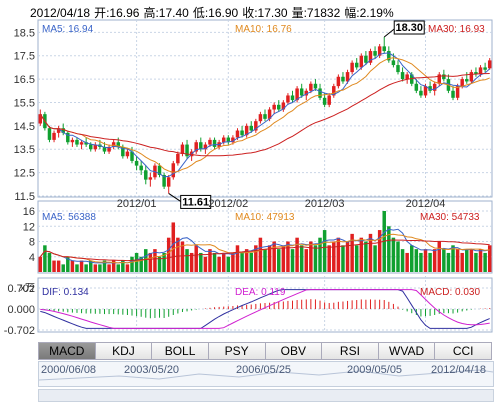 The width and height of the screenshot is (496, 403). Describe the element at coordinates (124, 351) in the screenshot. I see `tab-kdj: KDJ` at that location.